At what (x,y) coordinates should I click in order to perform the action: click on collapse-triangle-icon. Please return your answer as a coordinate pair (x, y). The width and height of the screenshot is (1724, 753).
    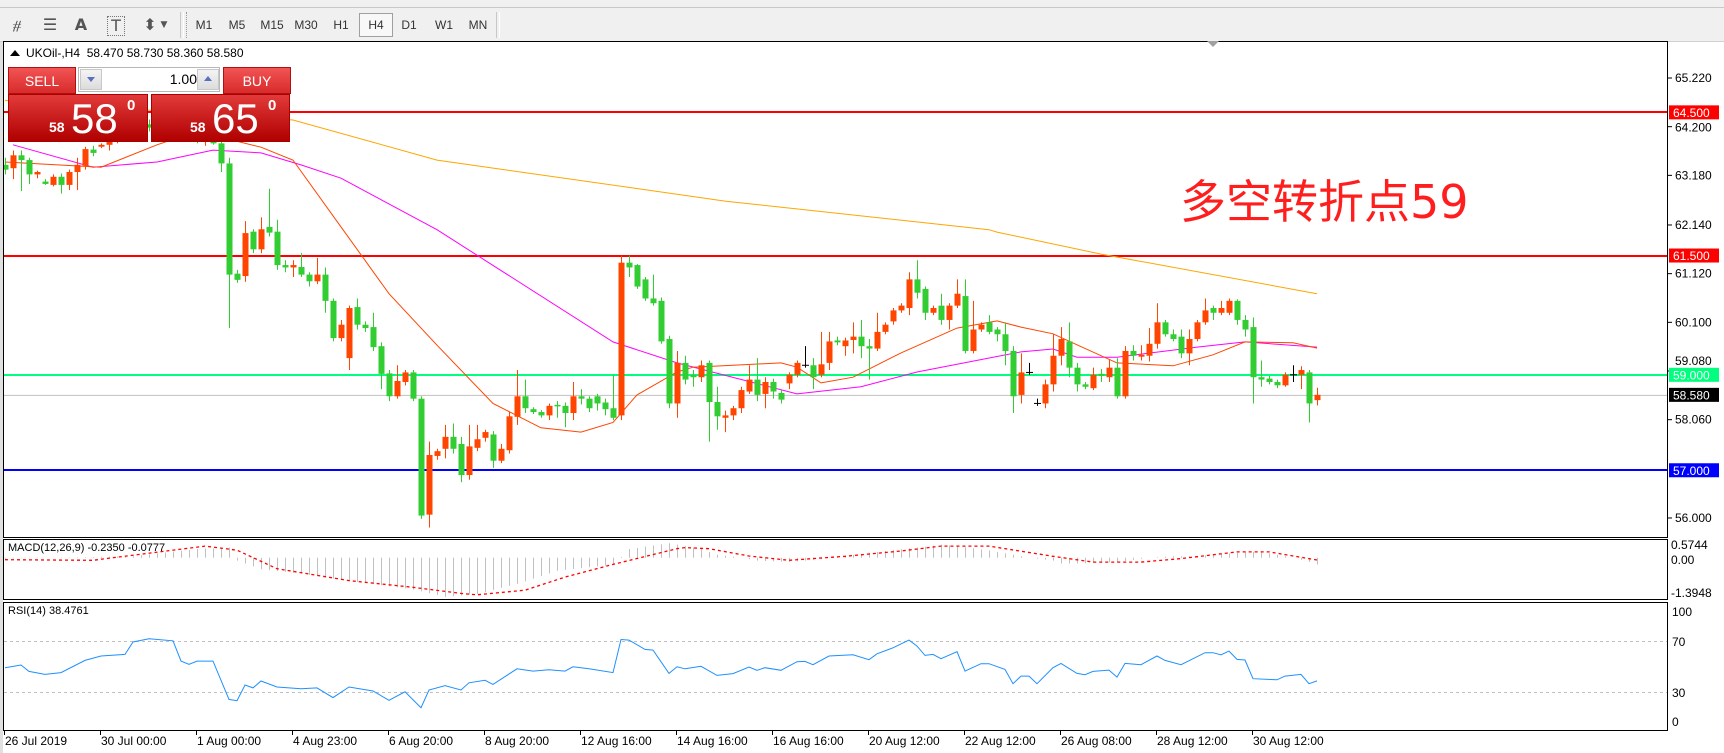
    Looking at the image, I should click on (15, 53).